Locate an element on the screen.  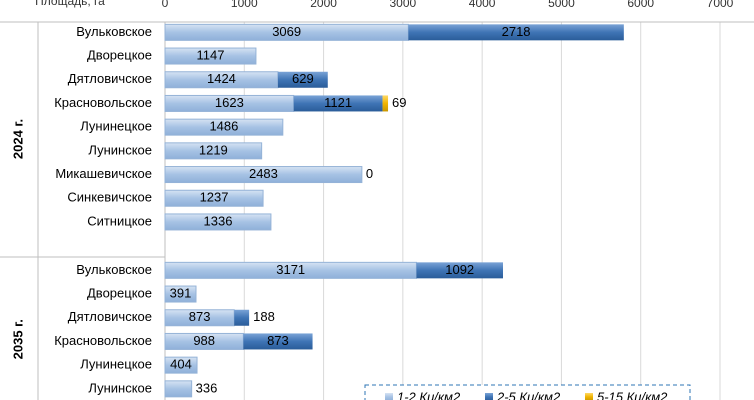
legend-box is located at coordinates (527, 392).